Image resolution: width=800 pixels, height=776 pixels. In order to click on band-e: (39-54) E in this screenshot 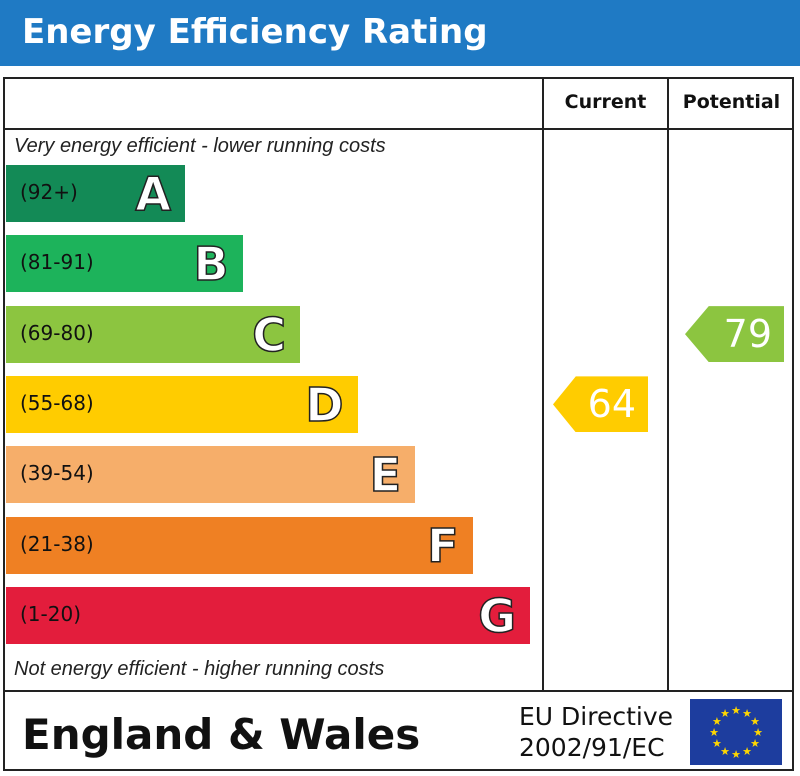, I will do `click(210, 475)`.